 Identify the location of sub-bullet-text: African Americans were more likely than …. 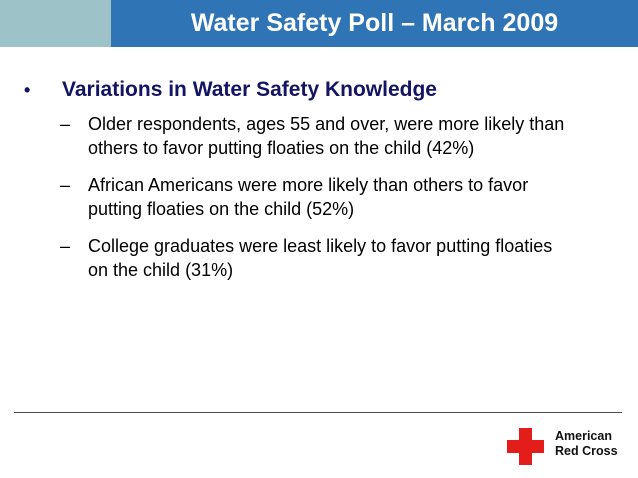
(308, 197).